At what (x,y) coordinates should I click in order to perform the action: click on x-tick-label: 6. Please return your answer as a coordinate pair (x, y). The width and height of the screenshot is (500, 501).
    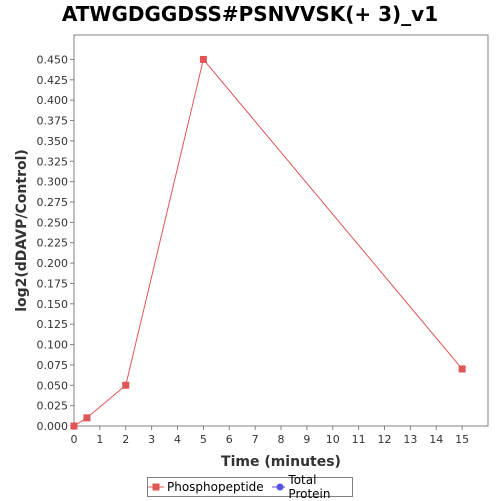
    Looking at the image, I should click on (229, 439).